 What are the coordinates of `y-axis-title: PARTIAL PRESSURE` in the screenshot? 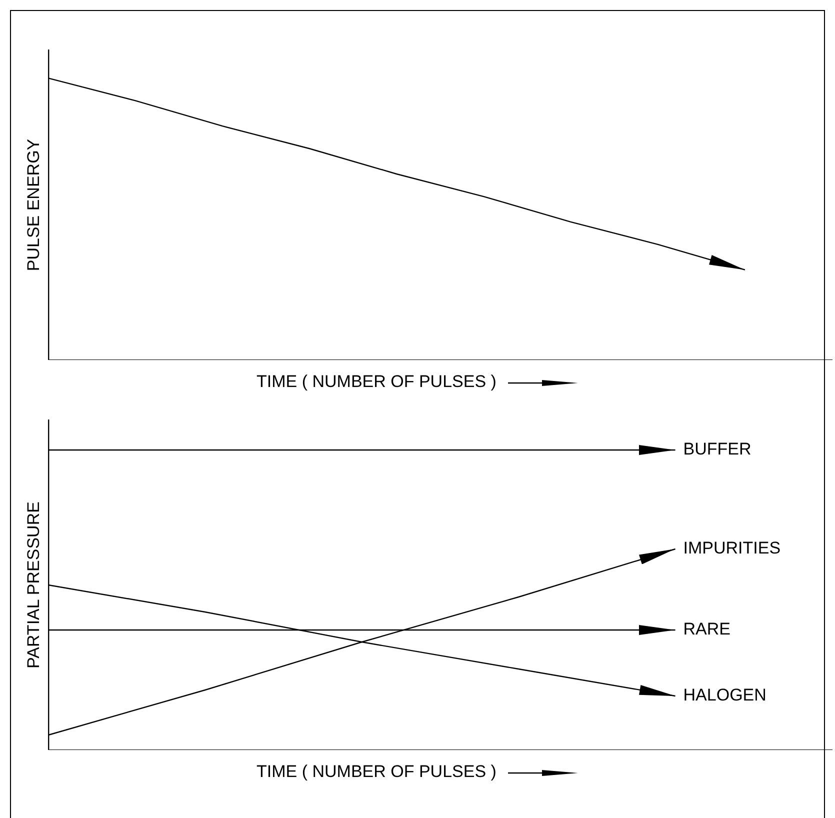 It's located at (33, 585).